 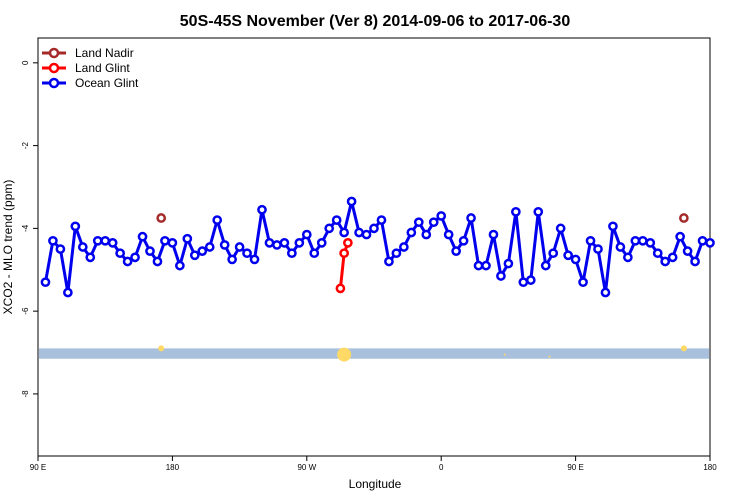 What do you see at coordinates (422, 218) in the screenshot?
I see `series-land-nadir` at bounding box center [422, 218].